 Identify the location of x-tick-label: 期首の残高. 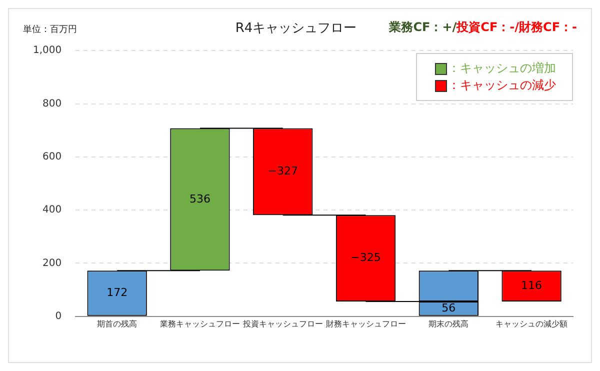
(117, 323).